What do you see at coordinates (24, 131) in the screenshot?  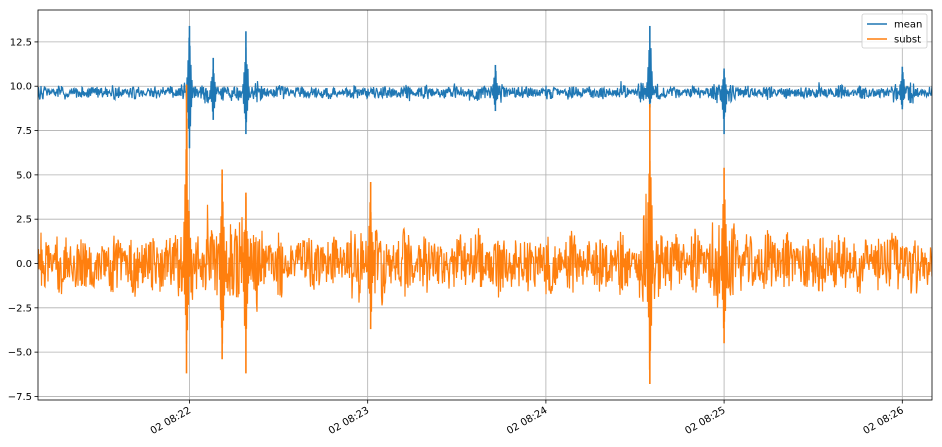 I see `y-tick-label: 7.5` at bounding box center [24, 131].